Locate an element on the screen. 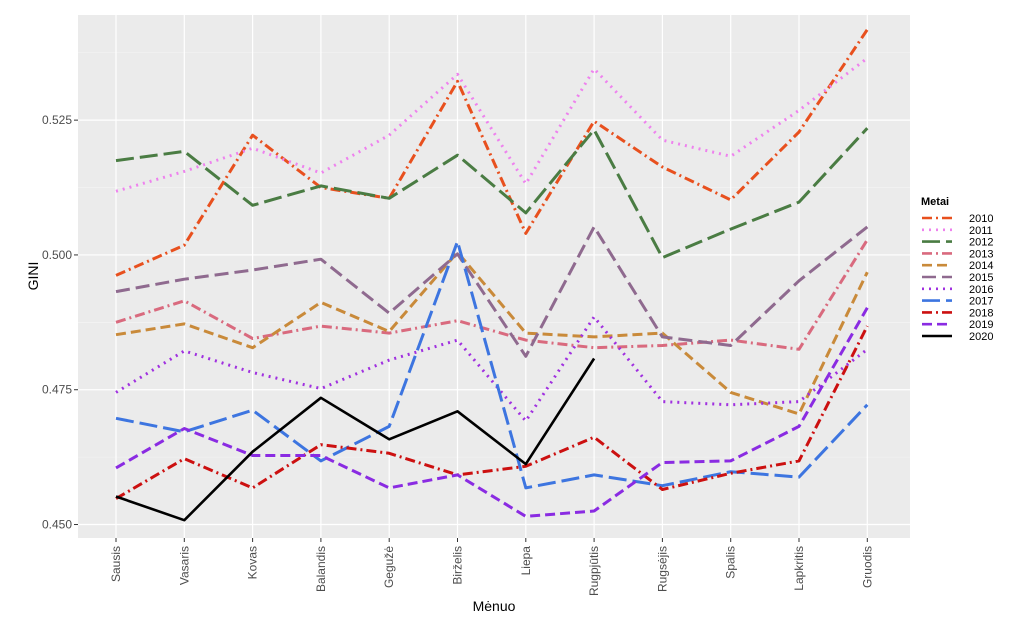 The image size is (1024, 636). legend-title: Metai is located at coordinates (935, 202).